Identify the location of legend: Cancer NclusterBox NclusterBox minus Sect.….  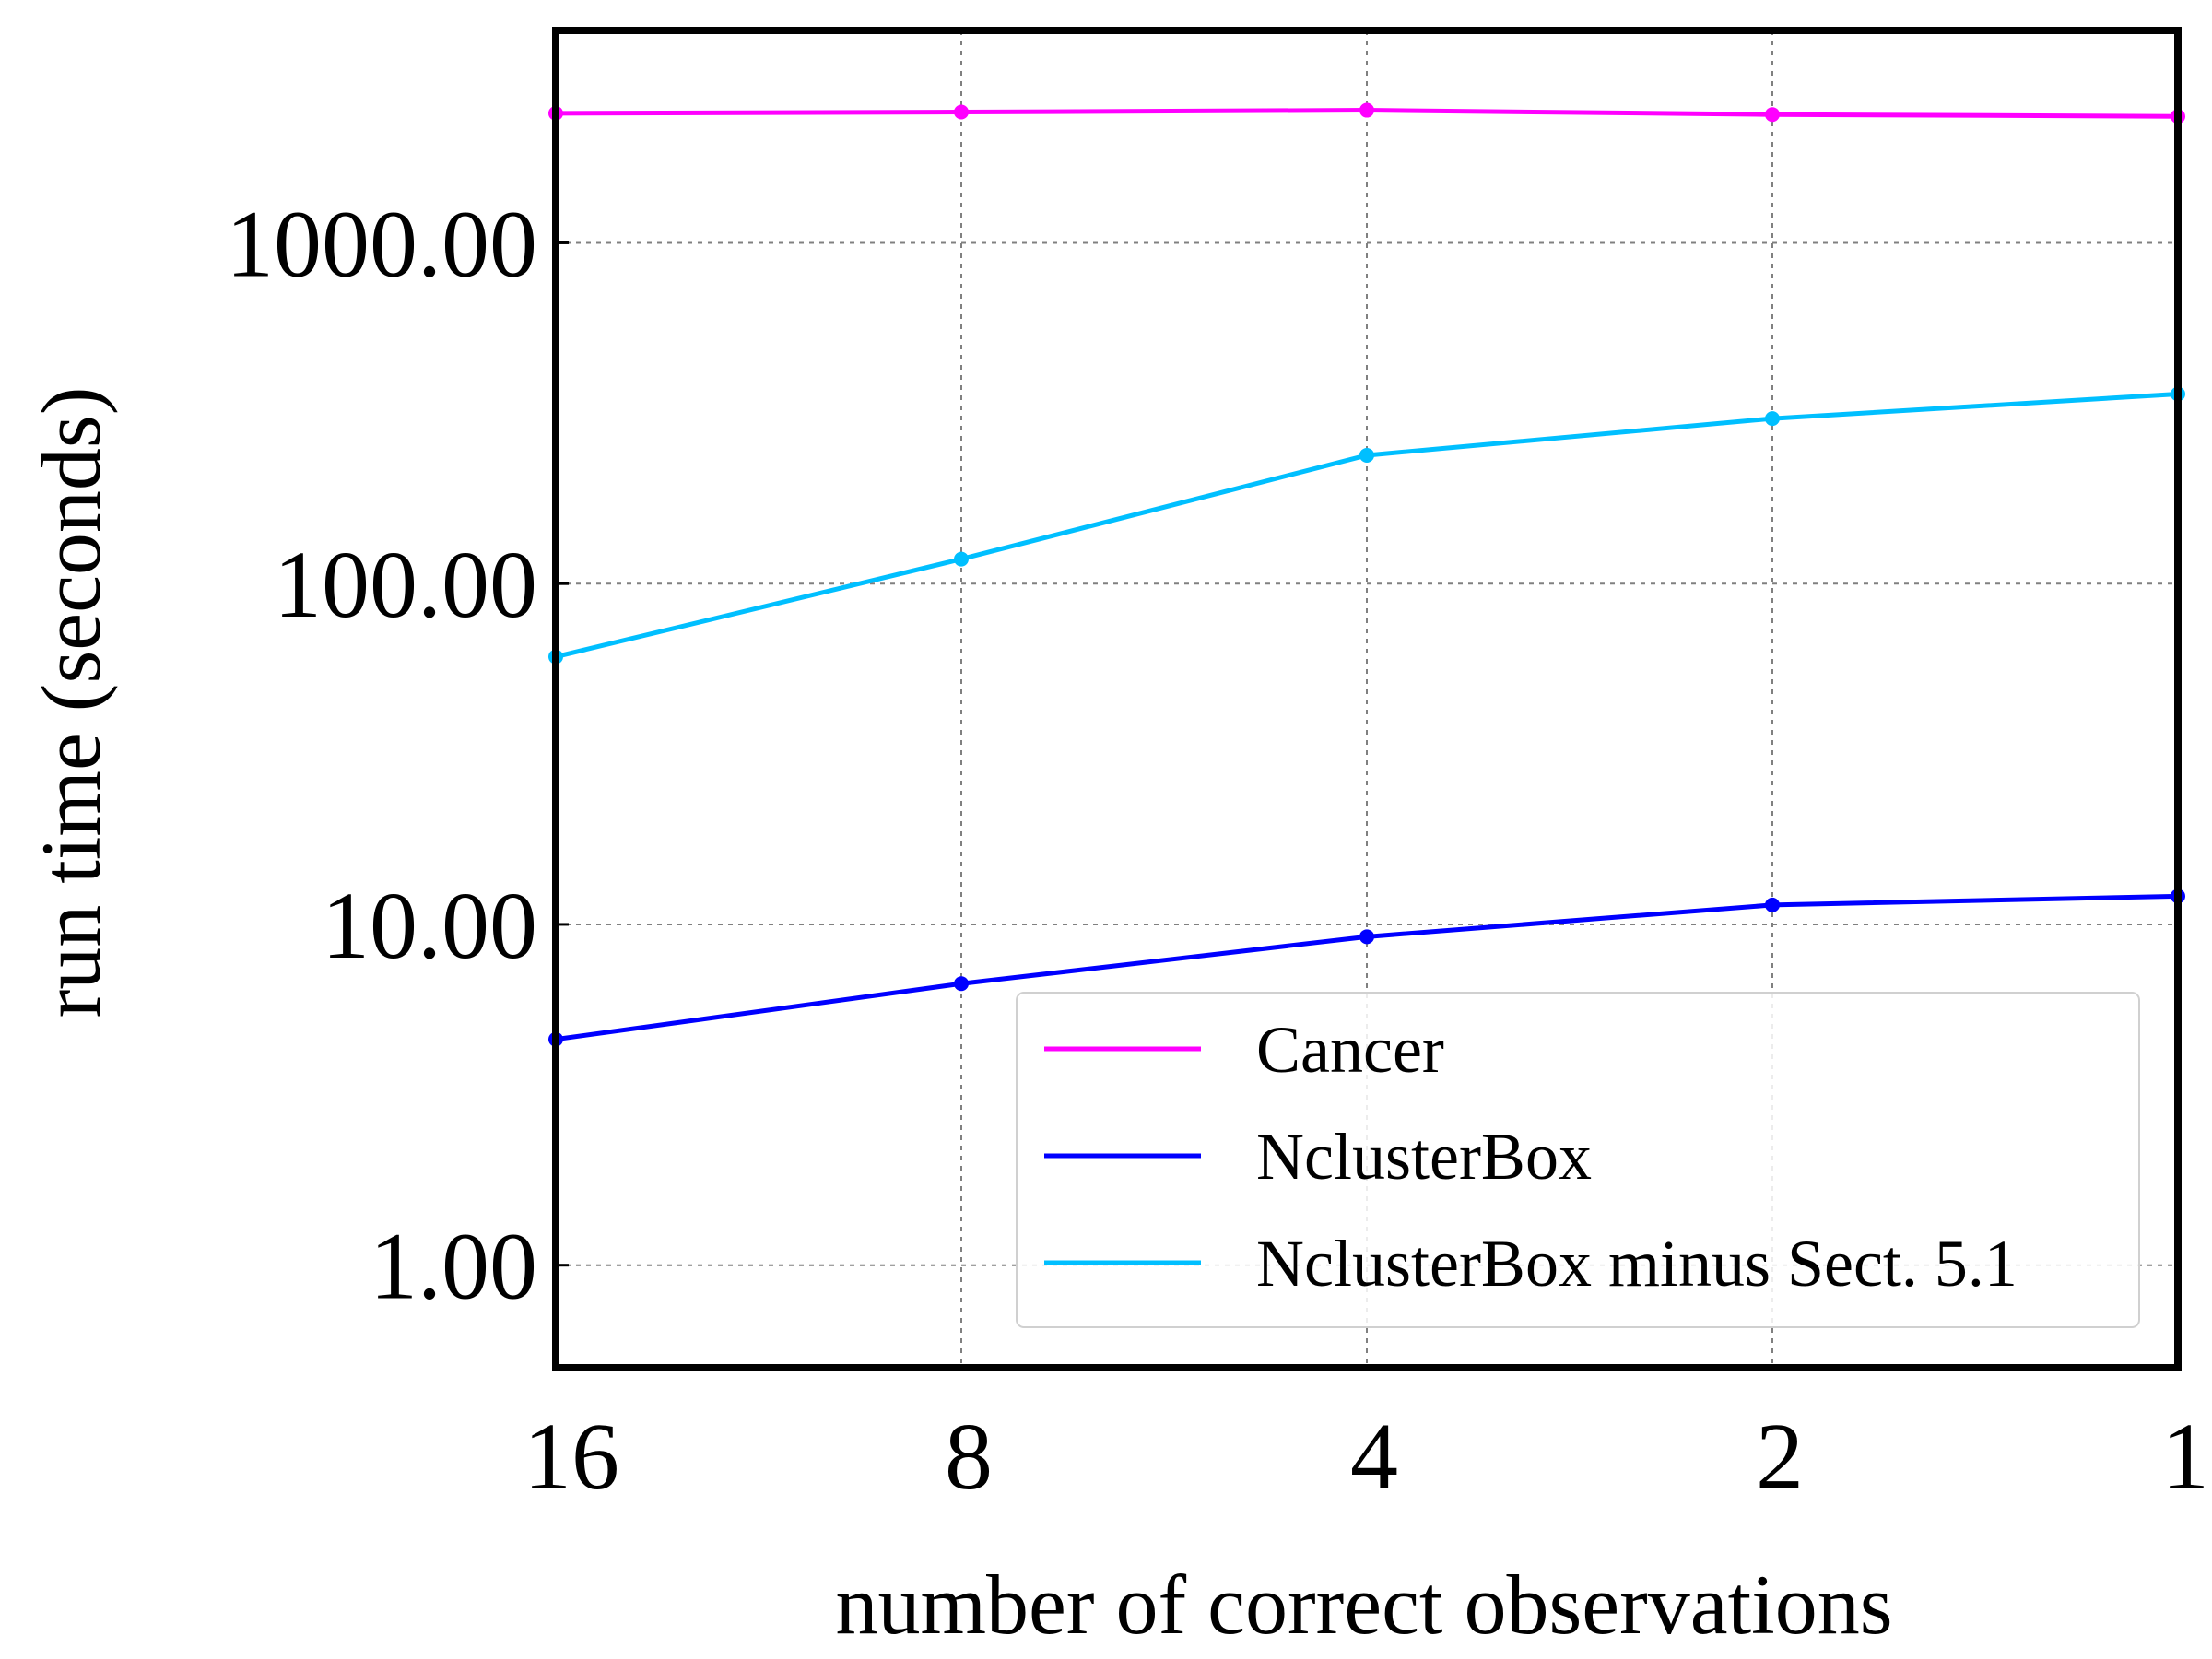
(1578, 1160).